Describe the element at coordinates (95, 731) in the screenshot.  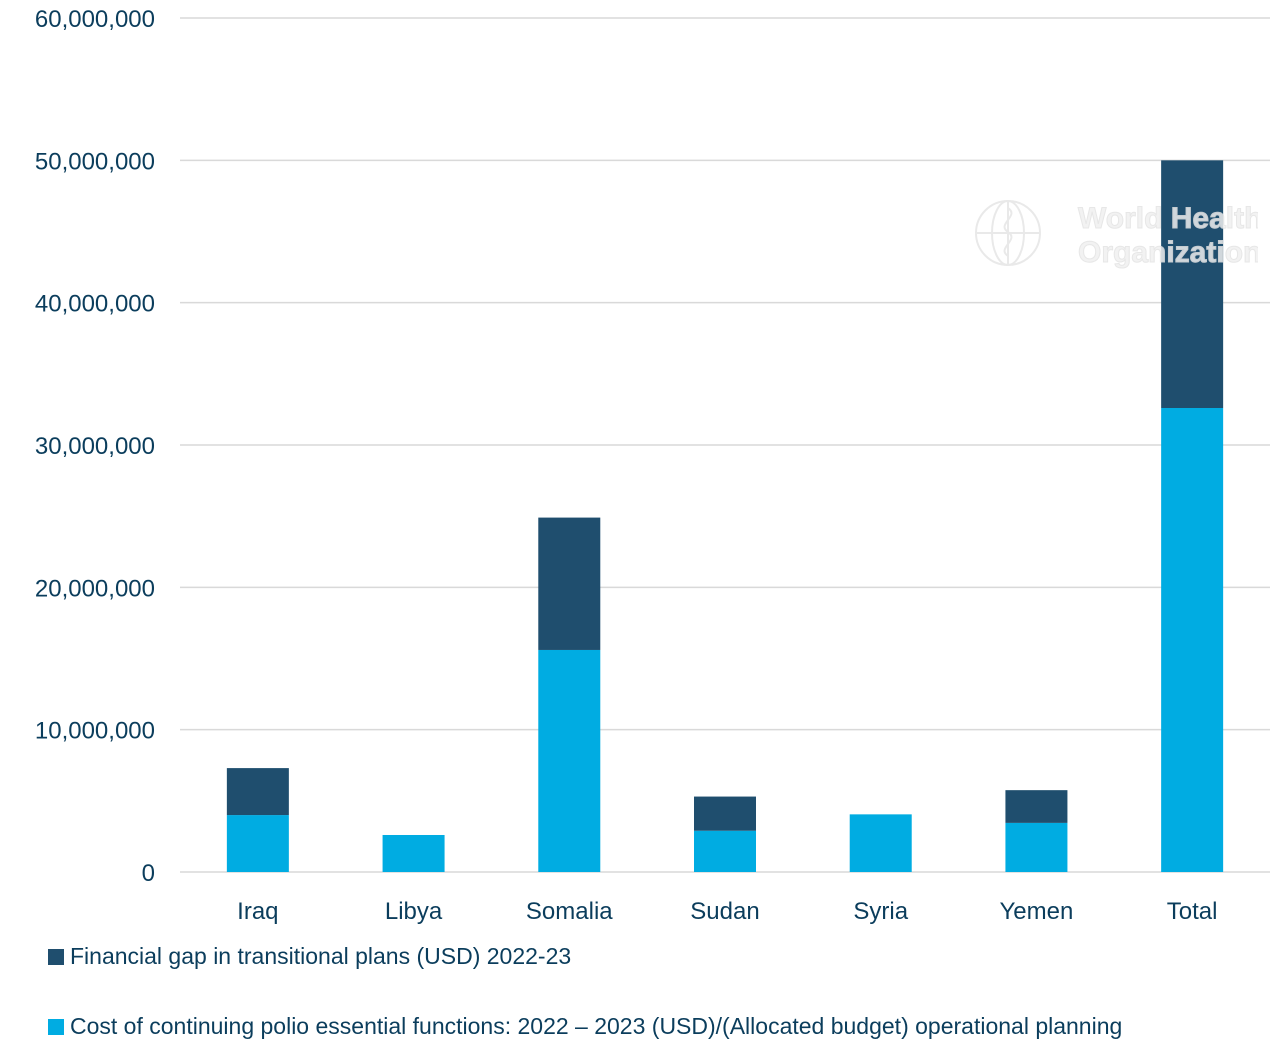
I see `y-tick-label: 10,000,000` at that location.